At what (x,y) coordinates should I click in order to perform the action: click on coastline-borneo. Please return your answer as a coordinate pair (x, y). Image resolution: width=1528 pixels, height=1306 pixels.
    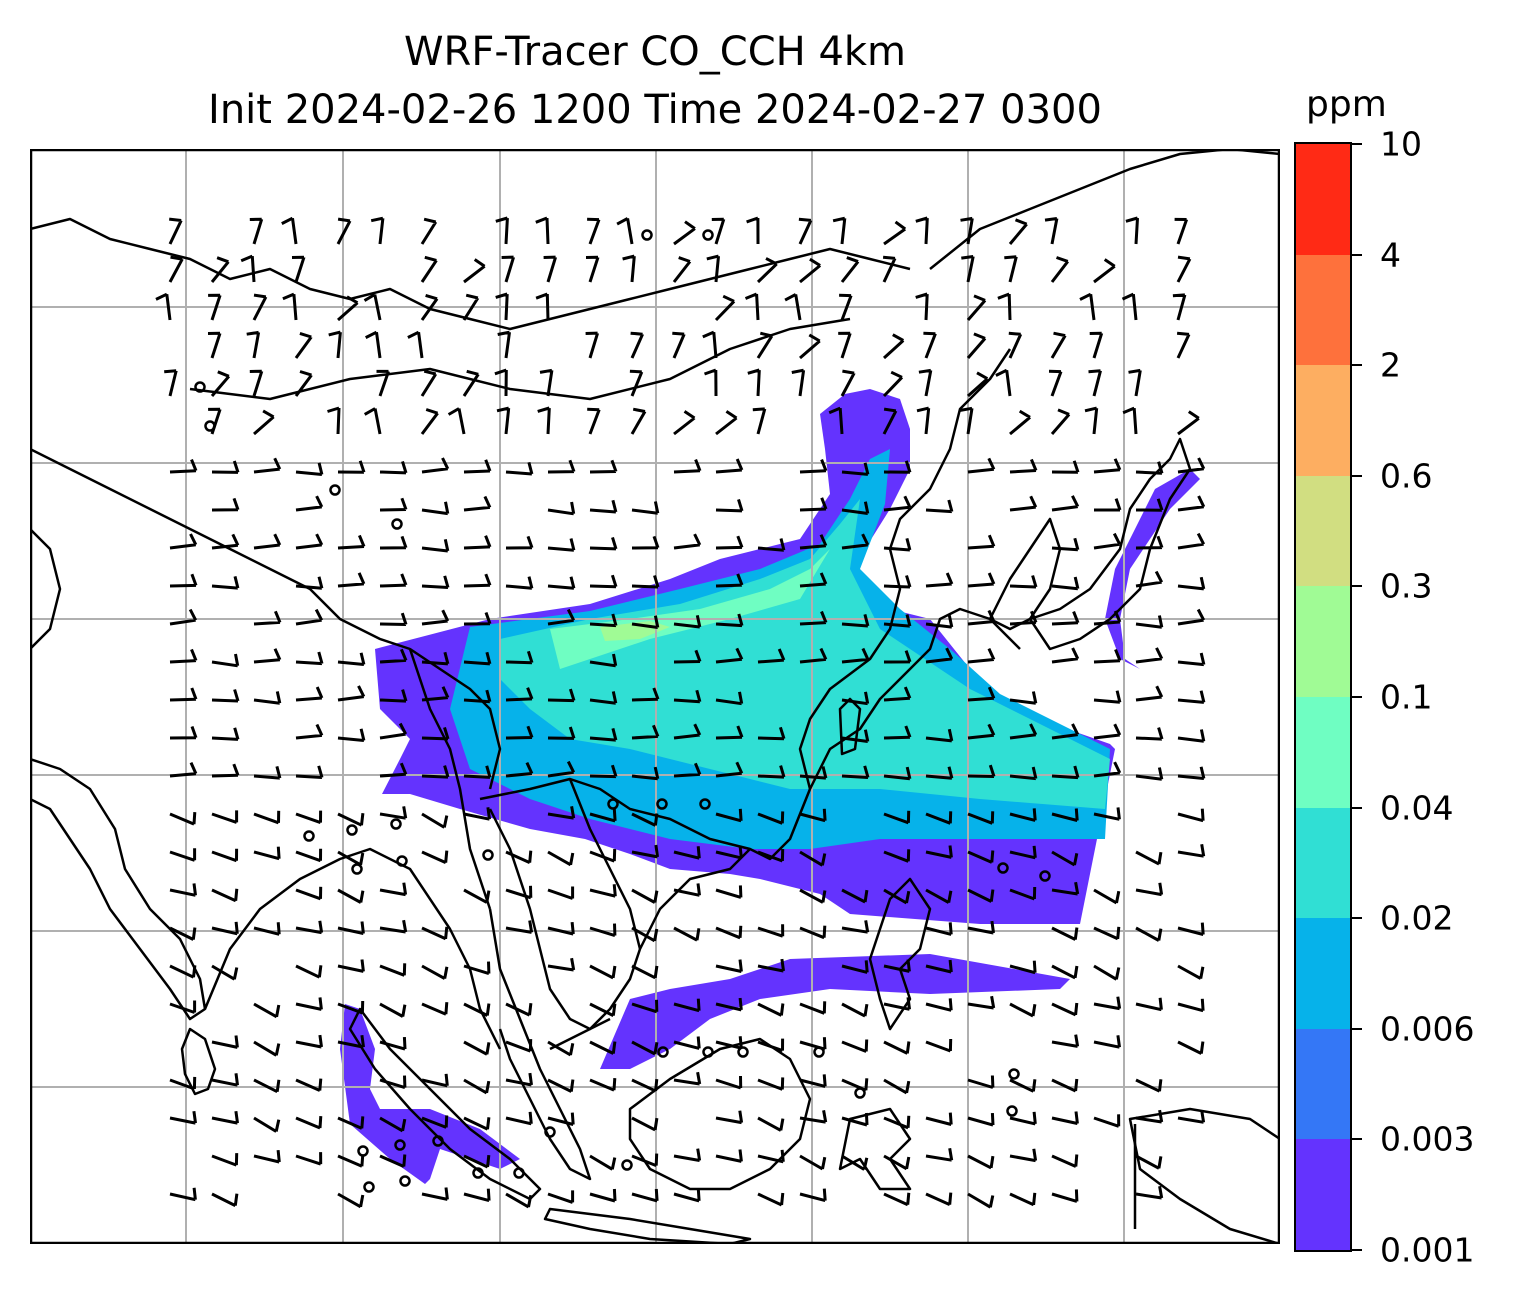
    Looking at the image, I should click on (720, 1114).